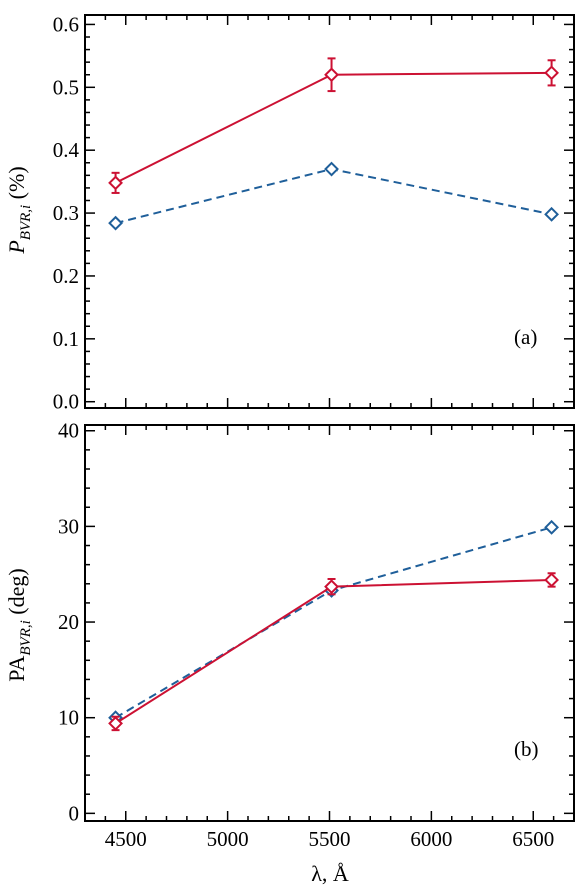  I want to click on panel-b-tag: (b), so click(526, 749).